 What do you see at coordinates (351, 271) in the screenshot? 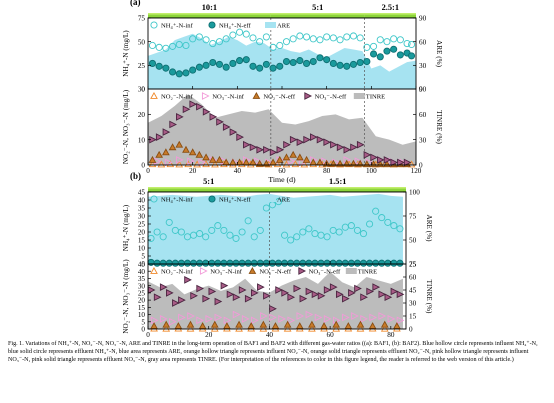
I see `panel-b-bottom-legend-swatch` at bounding box center [351, 271].